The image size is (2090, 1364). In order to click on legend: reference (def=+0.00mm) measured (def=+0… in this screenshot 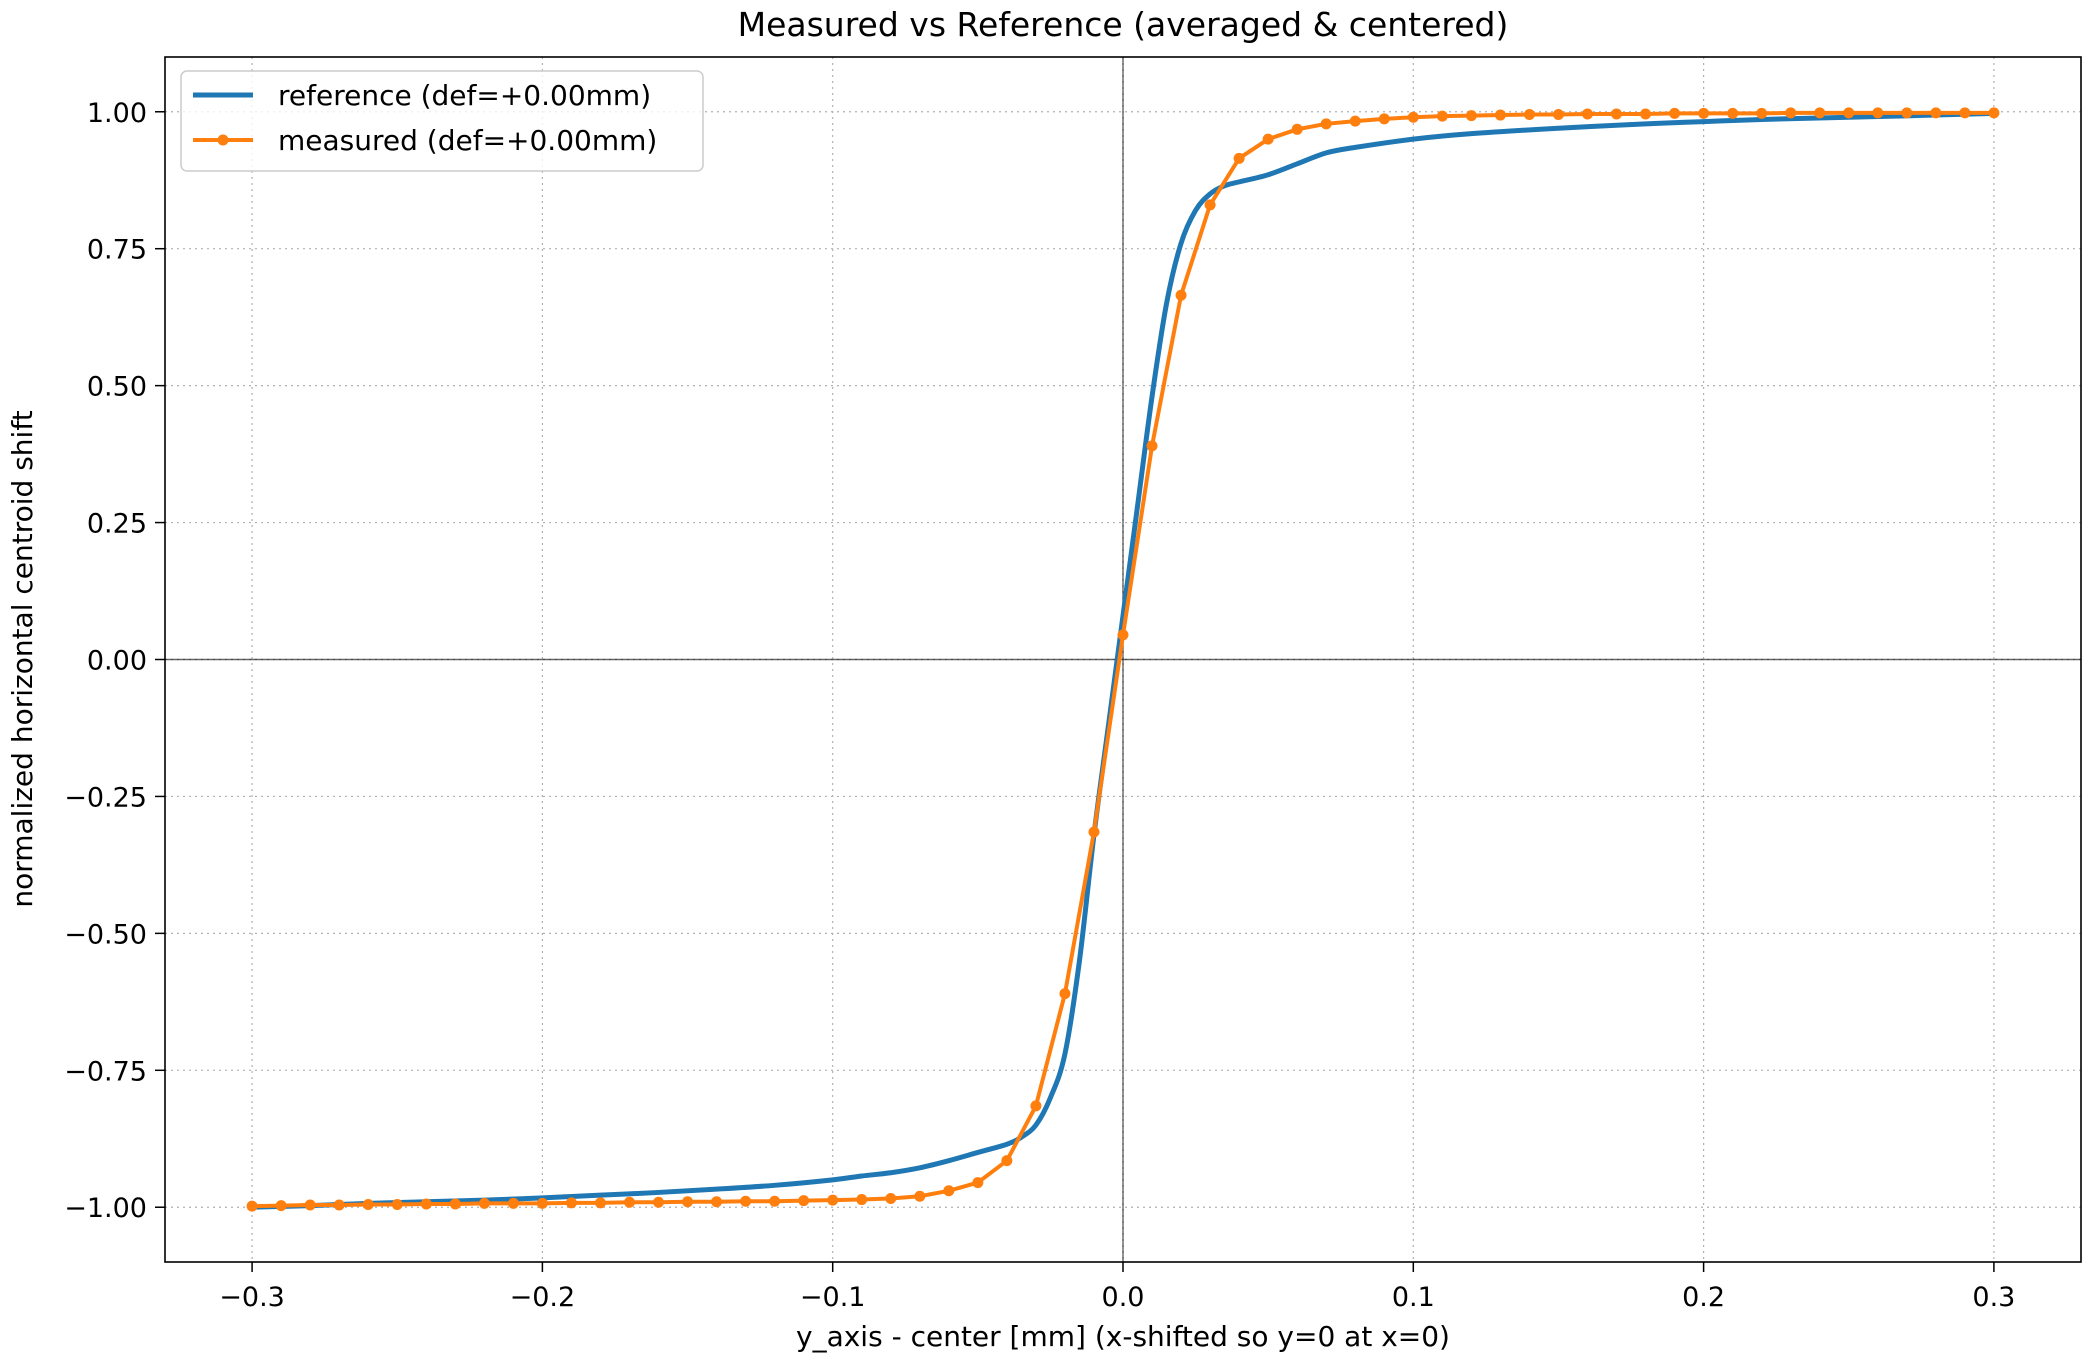, I will do `click(442, 121)`.